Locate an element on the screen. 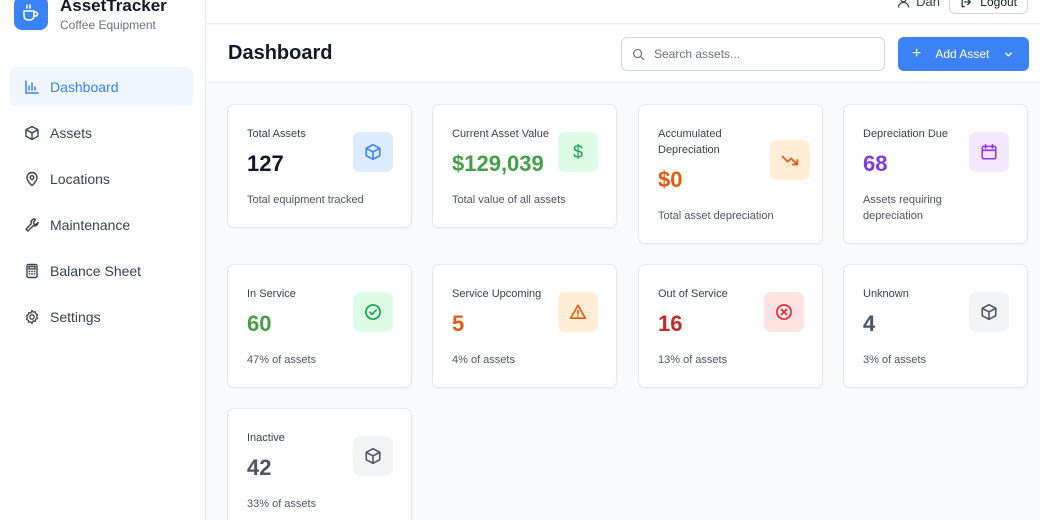 The height and width of the screenshot is (520, 1040). card-label: Service Upcoming is located at coordinates (497, 294).